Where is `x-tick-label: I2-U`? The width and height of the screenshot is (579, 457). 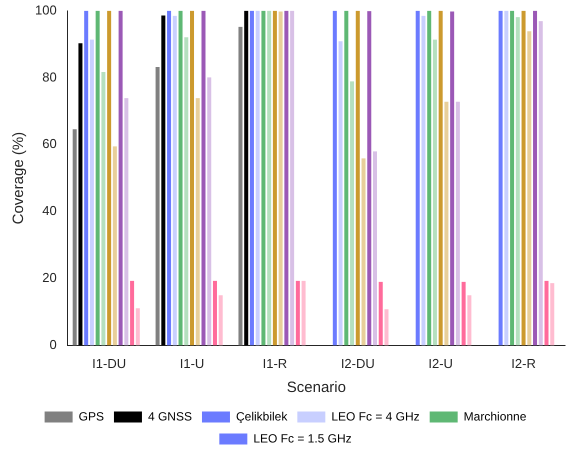 x-tick-label: I2-U is located at coordinates (440, 363).